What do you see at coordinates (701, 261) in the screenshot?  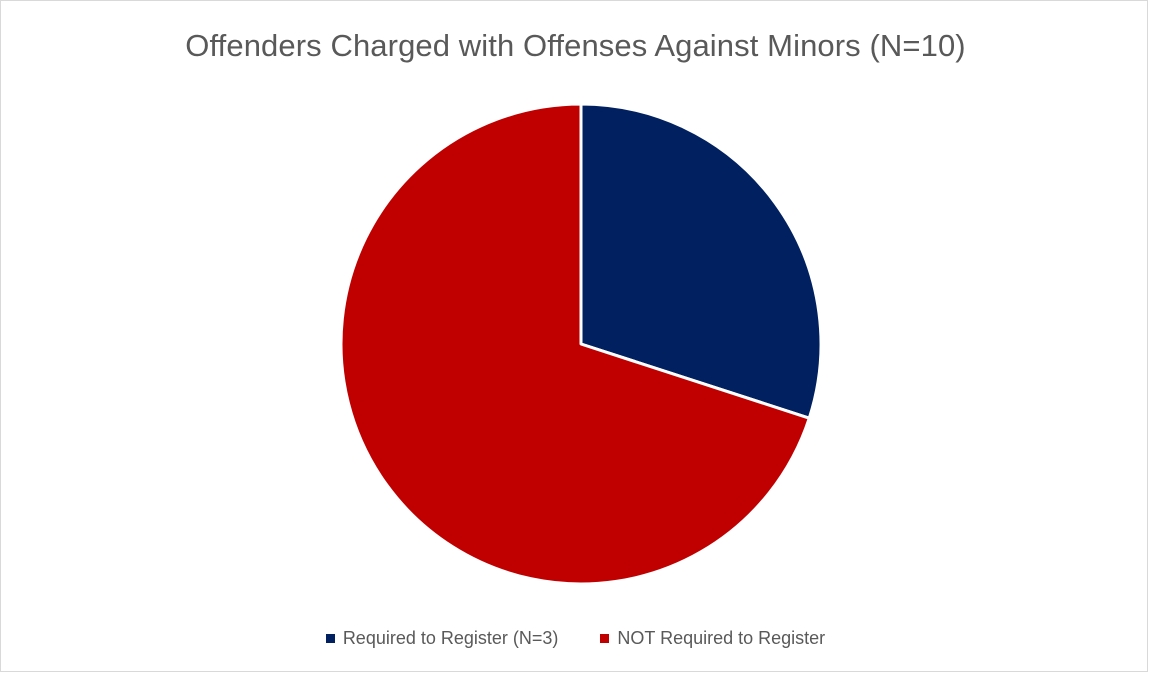 I see `pie-slice-required` at bounding box center [701, 261].